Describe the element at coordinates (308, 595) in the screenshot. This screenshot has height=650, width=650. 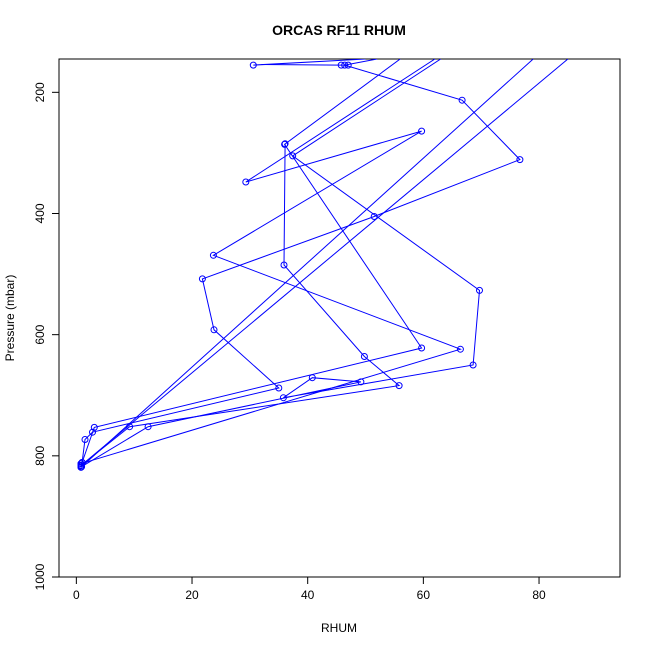
I see `x-tick-label: 40` at that location.